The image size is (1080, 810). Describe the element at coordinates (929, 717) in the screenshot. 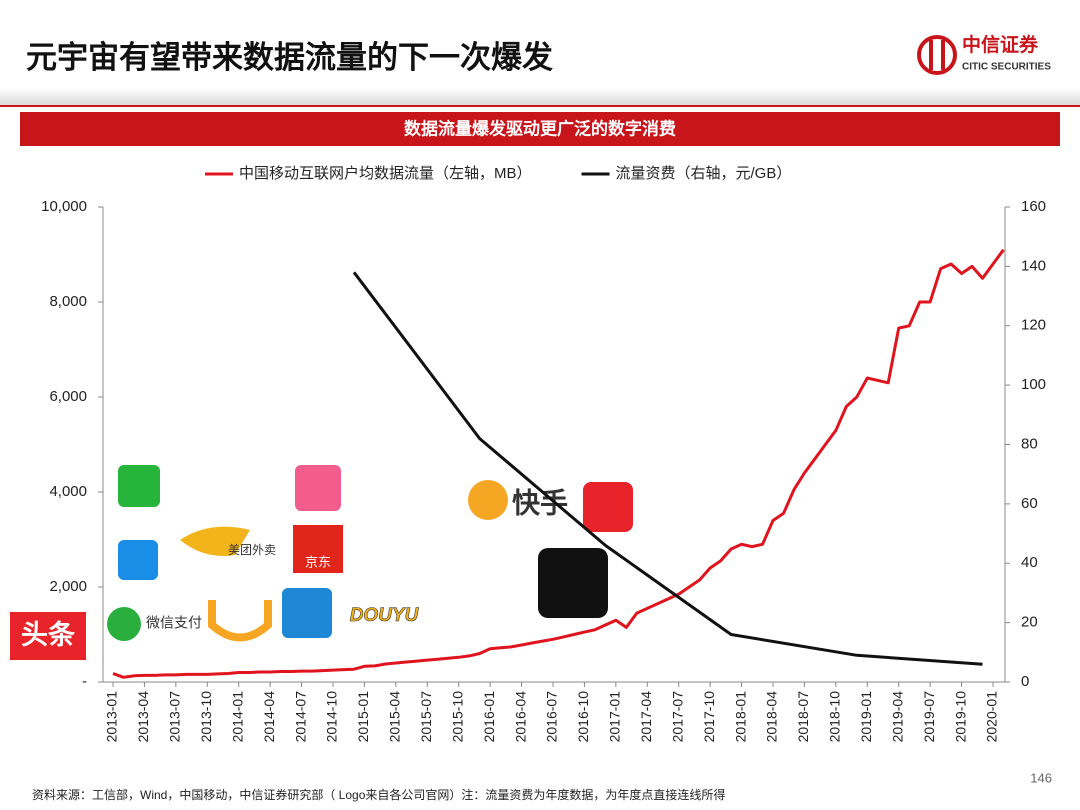

I see `x-tick-label: 2019-07` at that location.